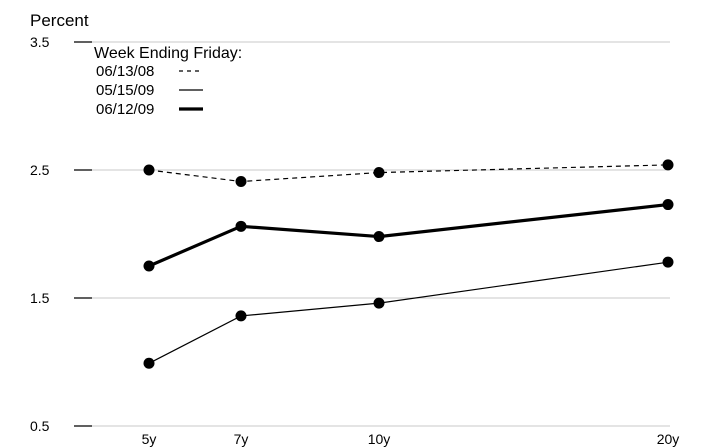 This screenshot has height=448, width=720. What do you see at coordinates (379, 439) in the screenshot?
I see `x-tick-label: 10y` at bounding box center [379, 439].